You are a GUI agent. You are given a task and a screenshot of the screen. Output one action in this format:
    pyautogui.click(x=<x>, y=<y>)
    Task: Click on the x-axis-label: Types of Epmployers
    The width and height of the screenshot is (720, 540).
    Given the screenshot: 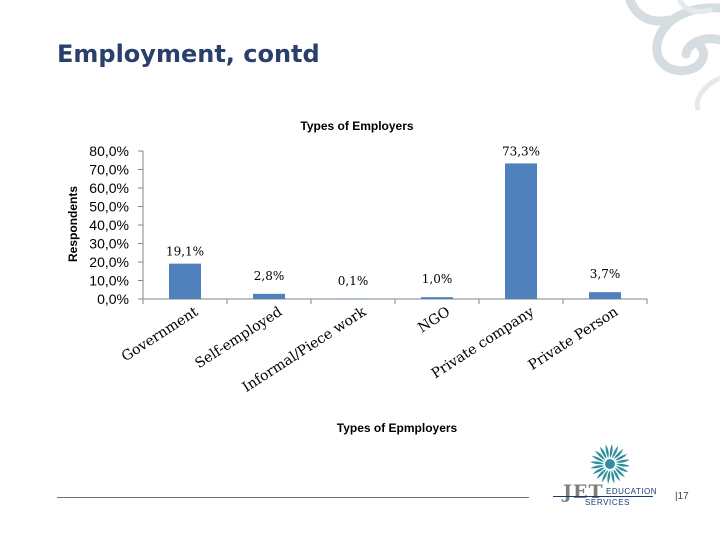 What is the action you would take?
    pyautogui.click(x=397, y=428)
    